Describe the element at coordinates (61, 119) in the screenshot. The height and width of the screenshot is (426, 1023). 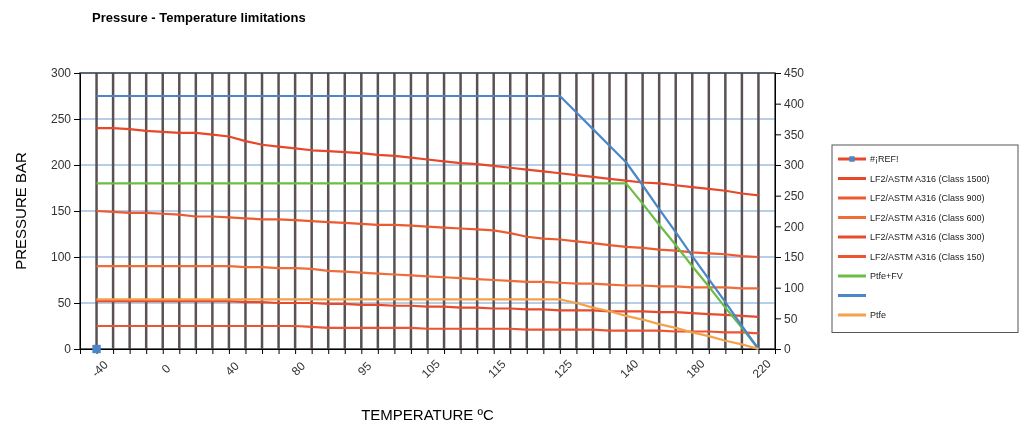
I see `y-tick-label: 250` at that location.